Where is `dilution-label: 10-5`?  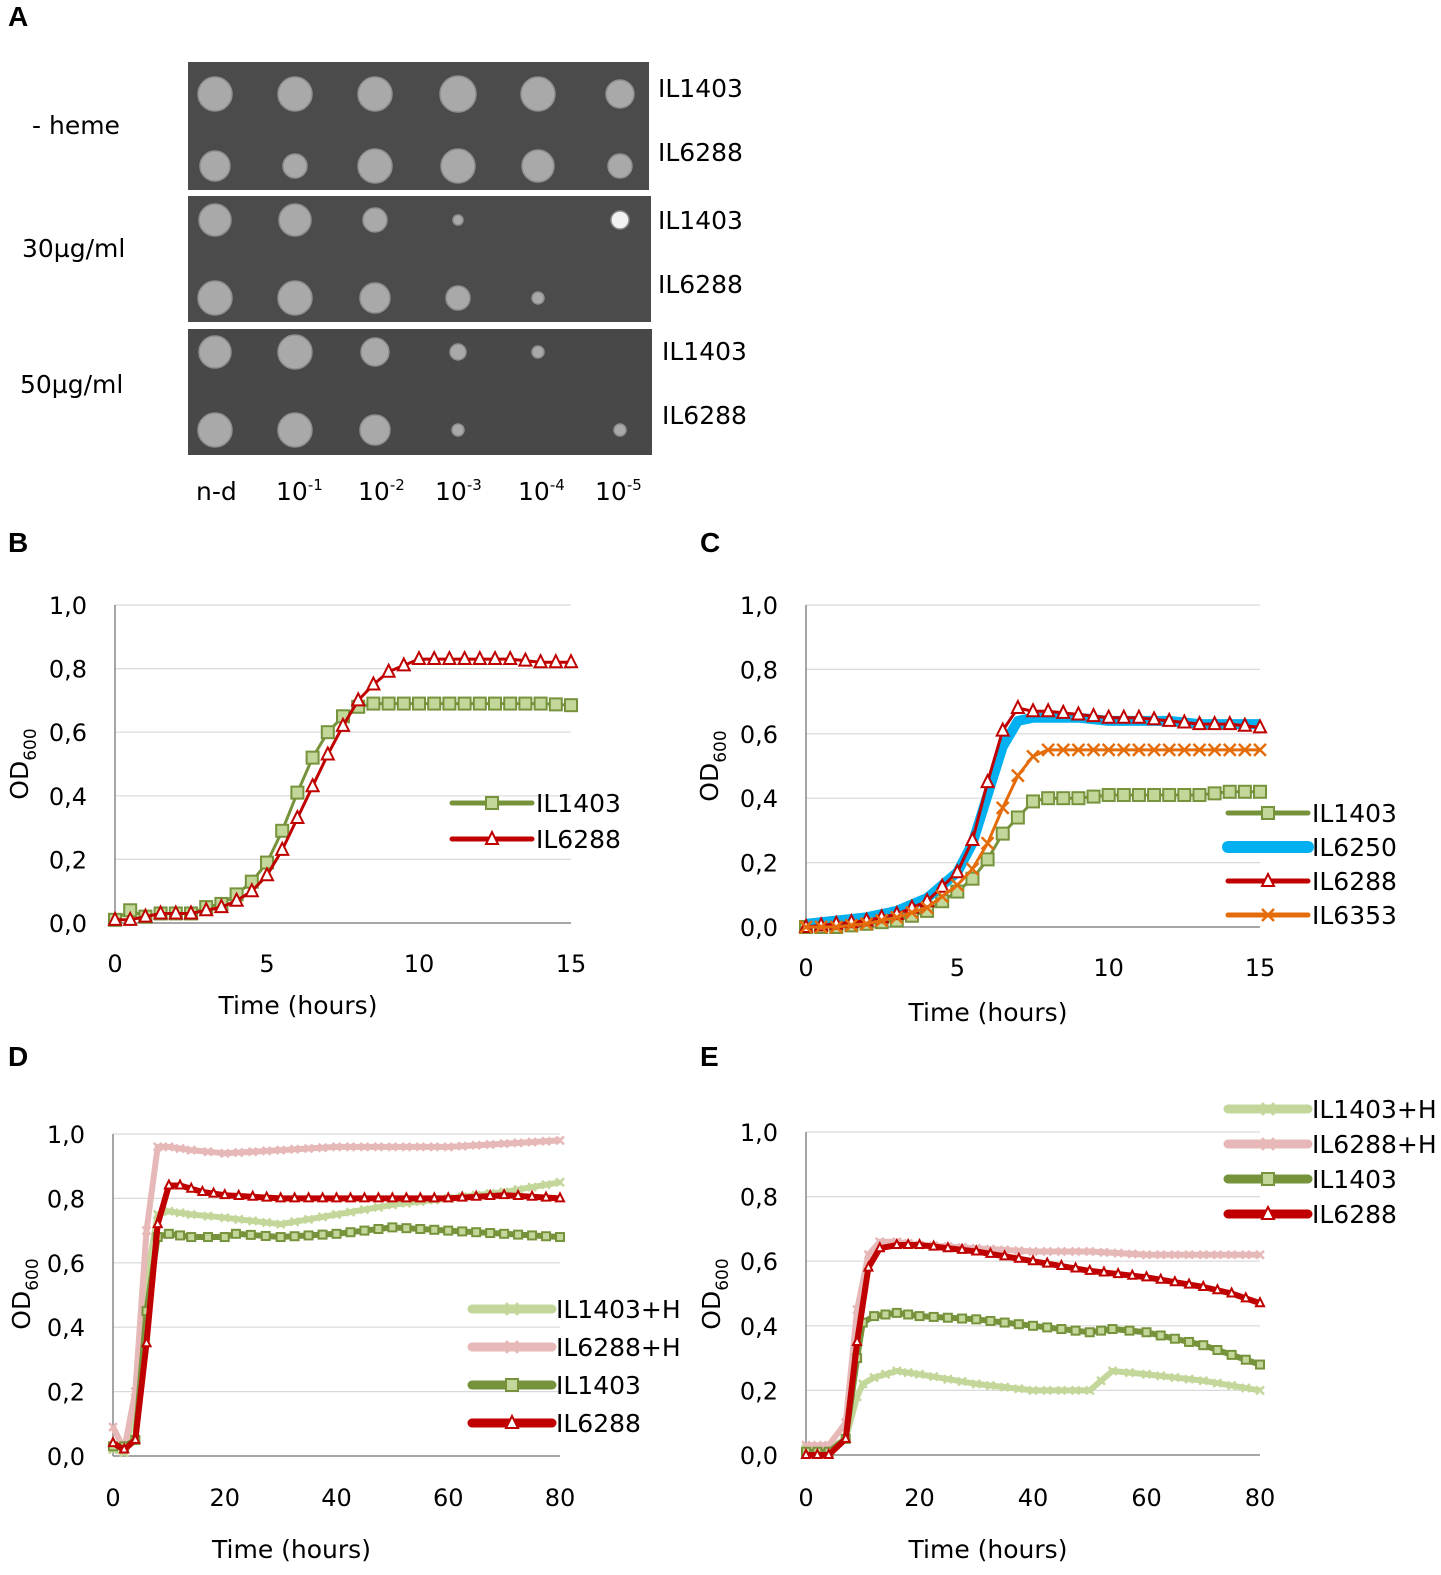
dilution-label: 10-5 is located at coordinates (618, 491).